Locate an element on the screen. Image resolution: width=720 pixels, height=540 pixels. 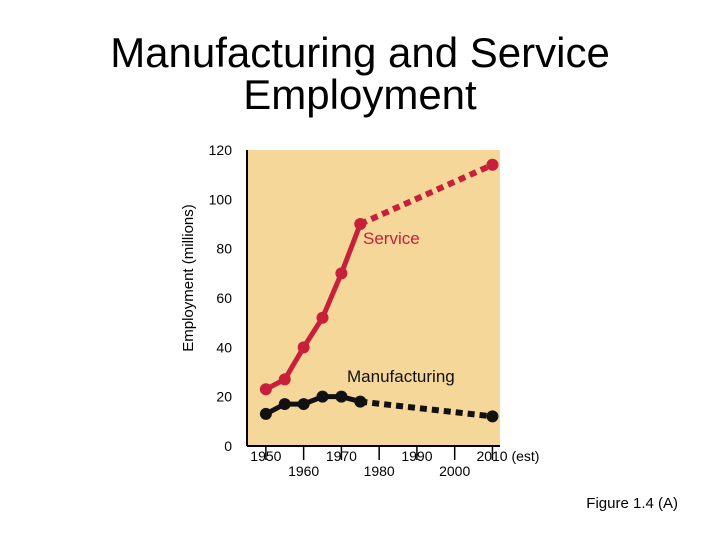
x-tick-label: 1950 is located at coordinates (265, 456).